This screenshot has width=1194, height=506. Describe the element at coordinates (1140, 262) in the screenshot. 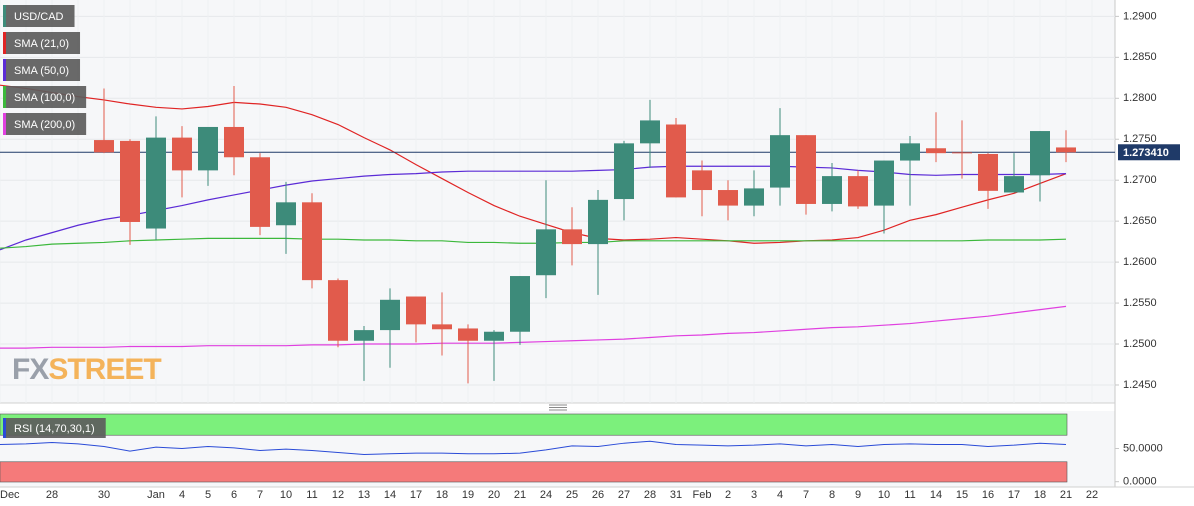

I see `y-tick-label: 1.2600` at that location.